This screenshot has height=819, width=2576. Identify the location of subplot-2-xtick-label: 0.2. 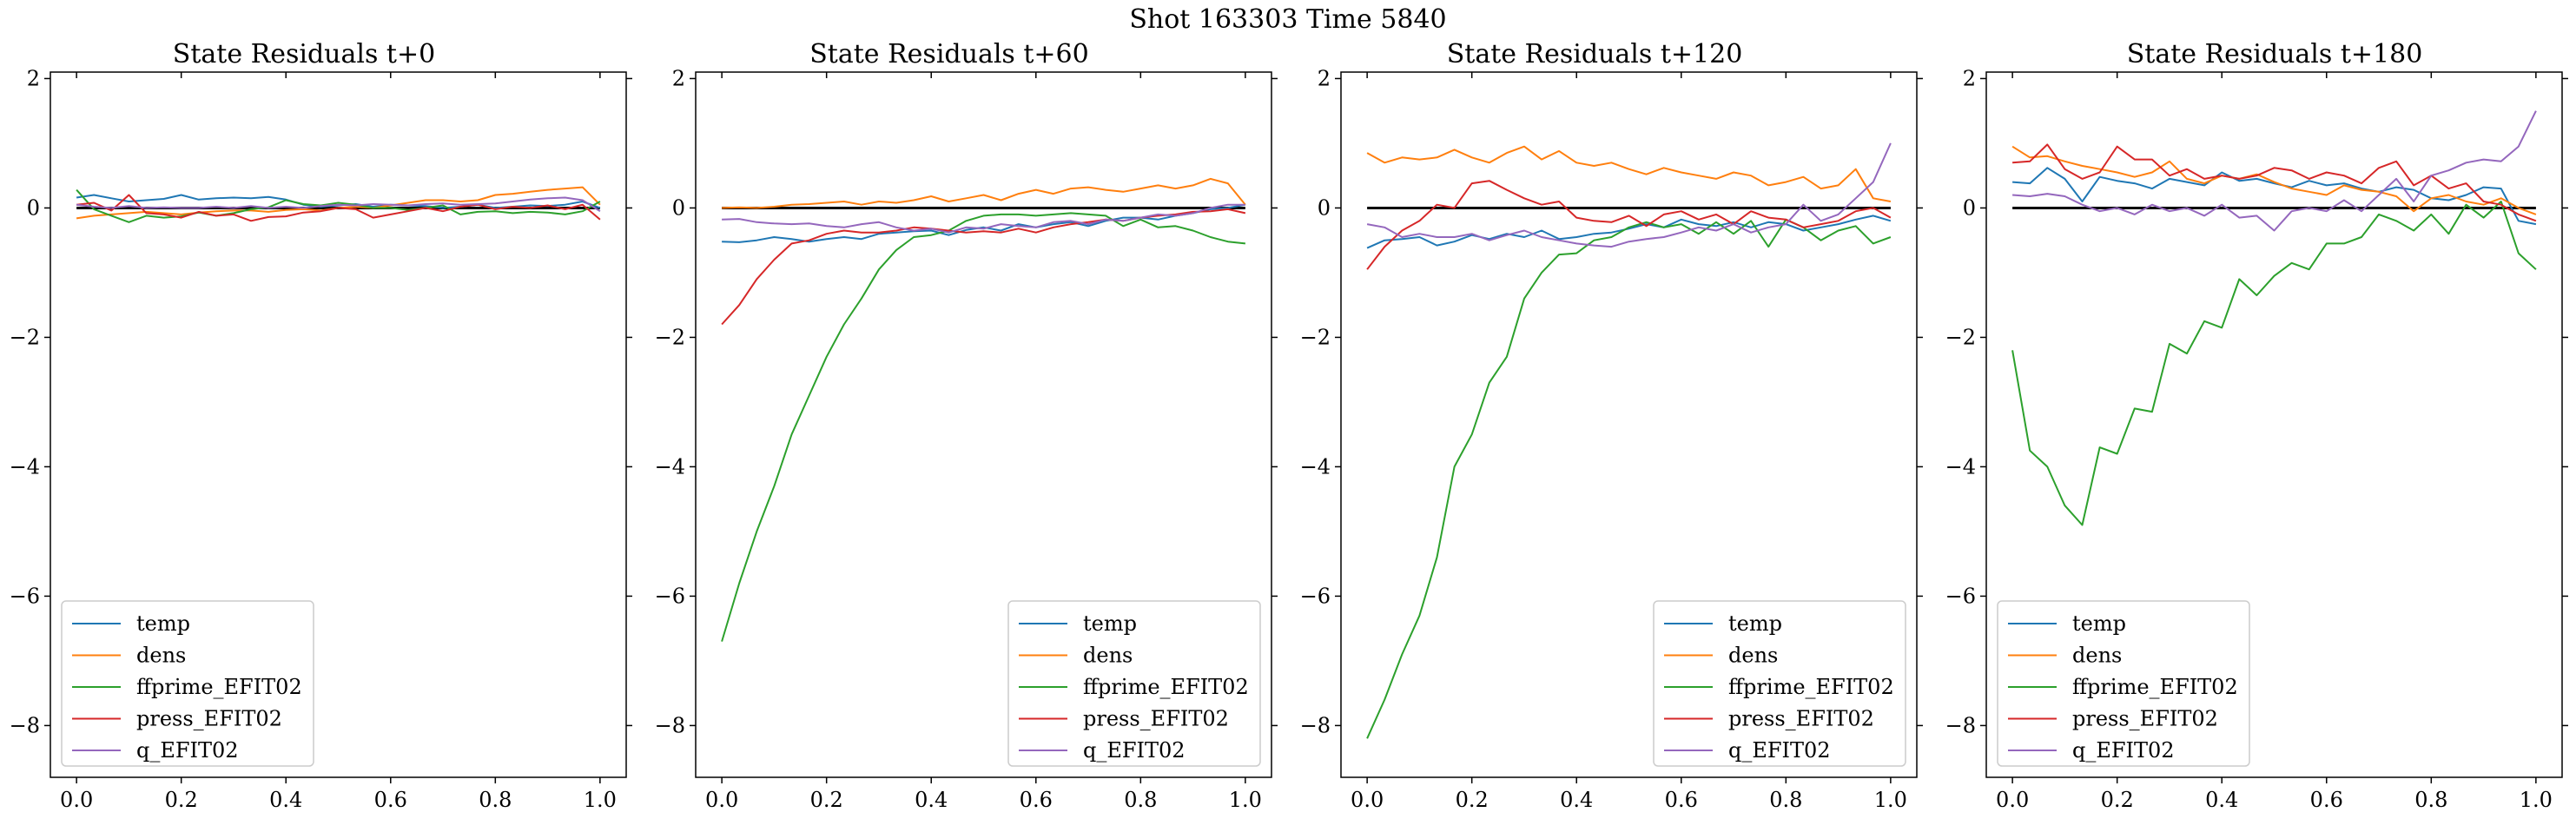
(826, 800).